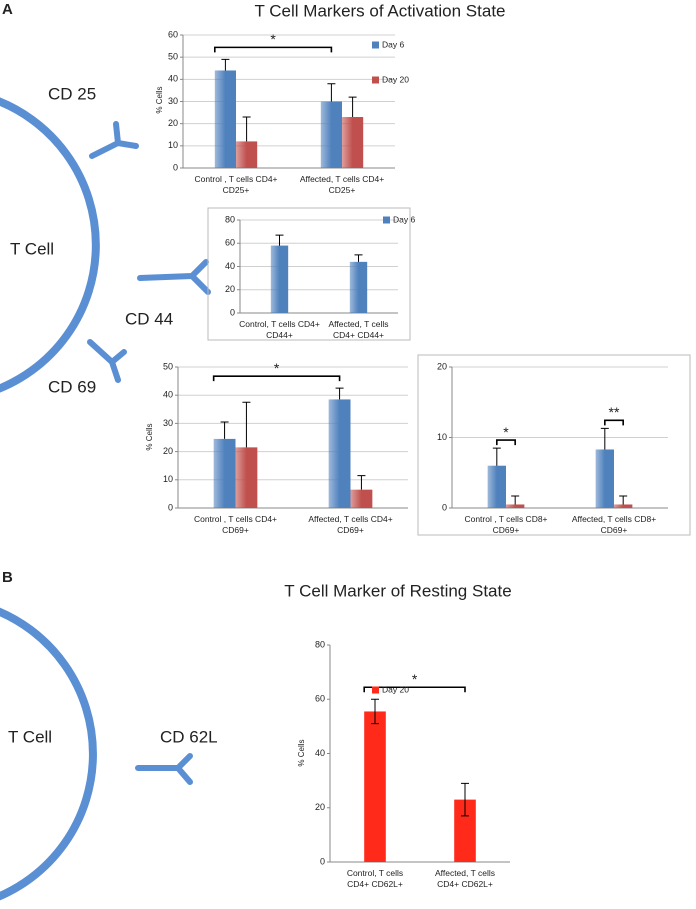 This screenshot has width=696, height=909. I want to click on x-tick-label: Control, T cells CD4+ CD44+, so click(279, 329).